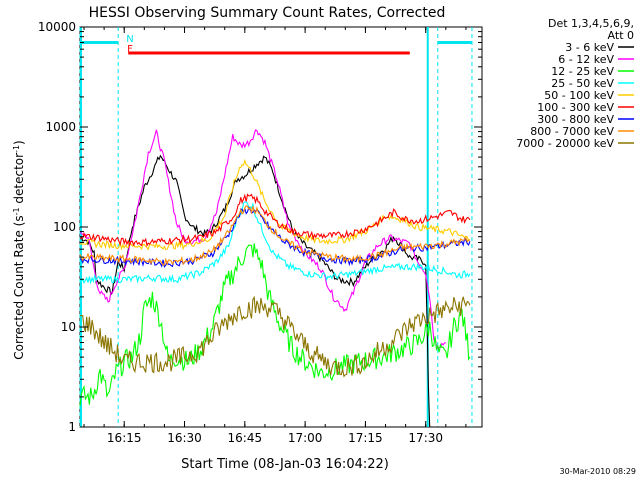  I want to click on flag-flare-label: F, so click(130, 49).